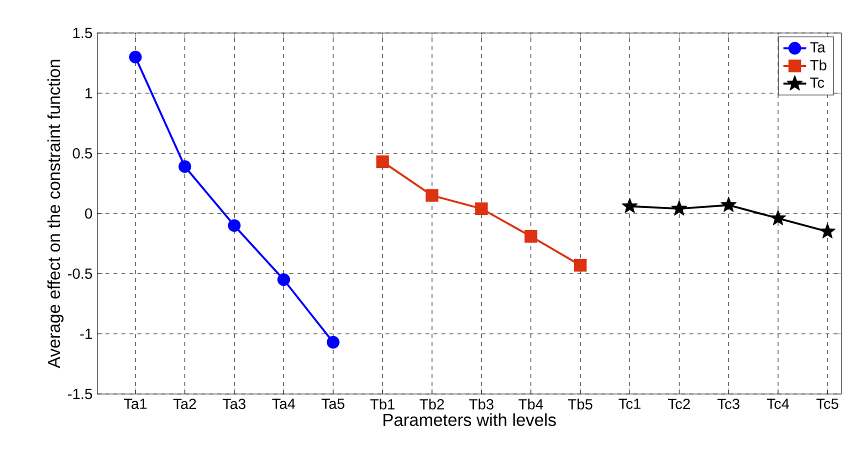 The image size is (857, 455). Describe the element at coordinates (778, 403) in the screenshot. I see `x-tick-label: Tc4` at that location.